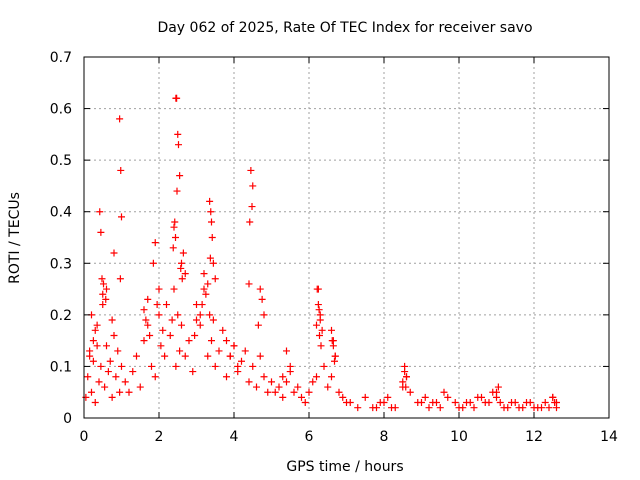 The width and height of the screenshot is (640, 480). What do you see at coordinates (384, 437) in the screenshot?
I see `x-tick-label: 8` at bounding box center [384, 437].